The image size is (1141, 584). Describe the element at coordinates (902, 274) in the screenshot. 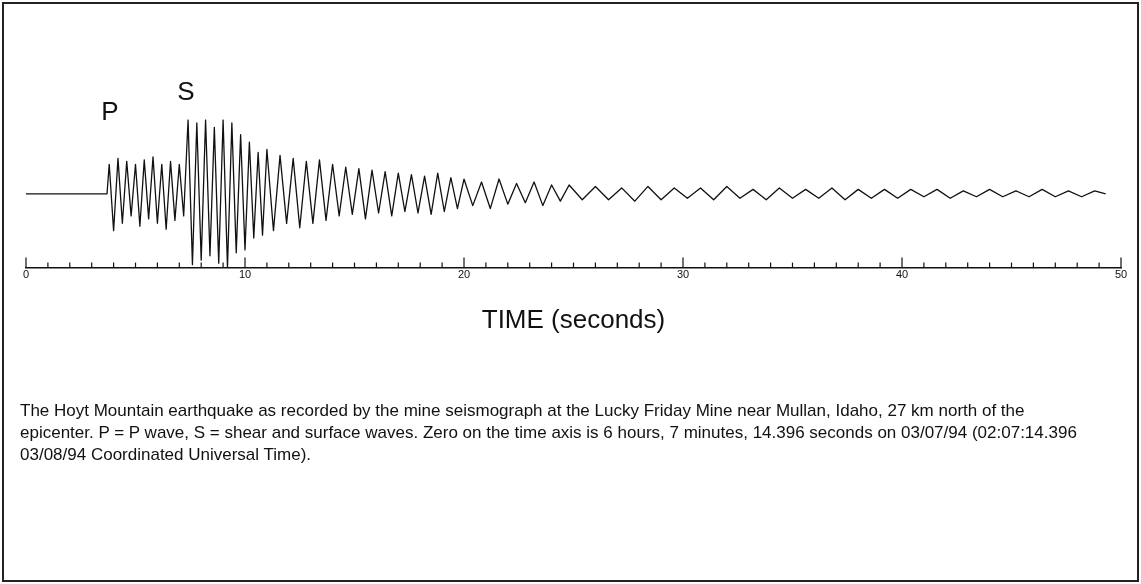

I see `x-tick-label: 40` at that location.